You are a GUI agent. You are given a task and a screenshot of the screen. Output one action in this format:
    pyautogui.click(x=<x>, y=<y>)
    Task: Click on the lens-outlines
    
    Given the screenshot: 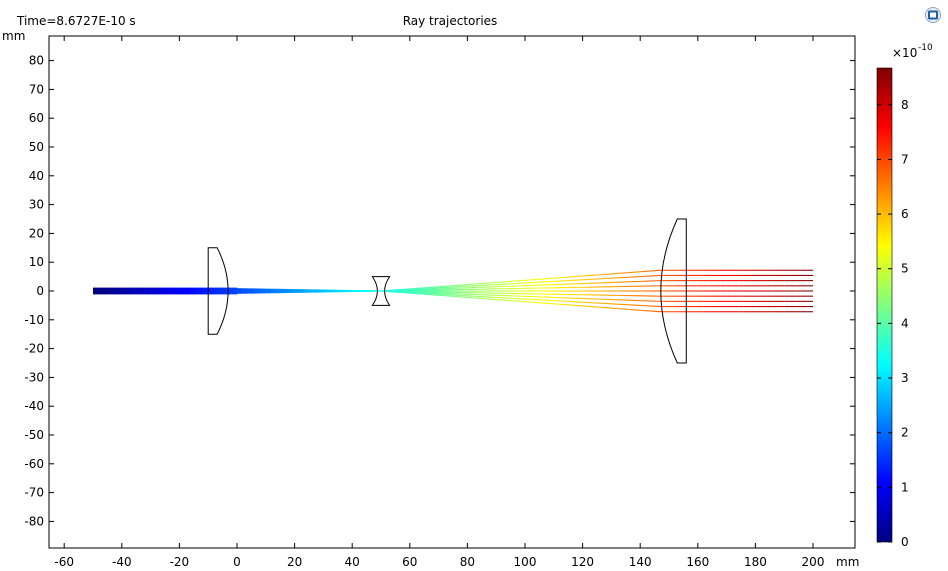 What is the action you would take?
    pyautogui.click(x=447, y=291)
    